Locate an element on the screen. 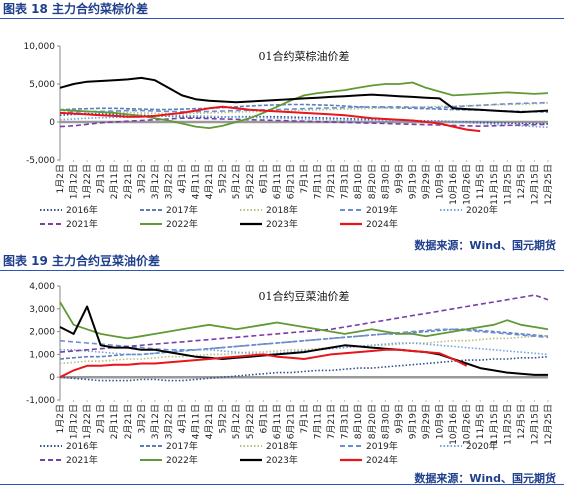  y-tick-label: 1,000 is located at coordinates (42, 355).